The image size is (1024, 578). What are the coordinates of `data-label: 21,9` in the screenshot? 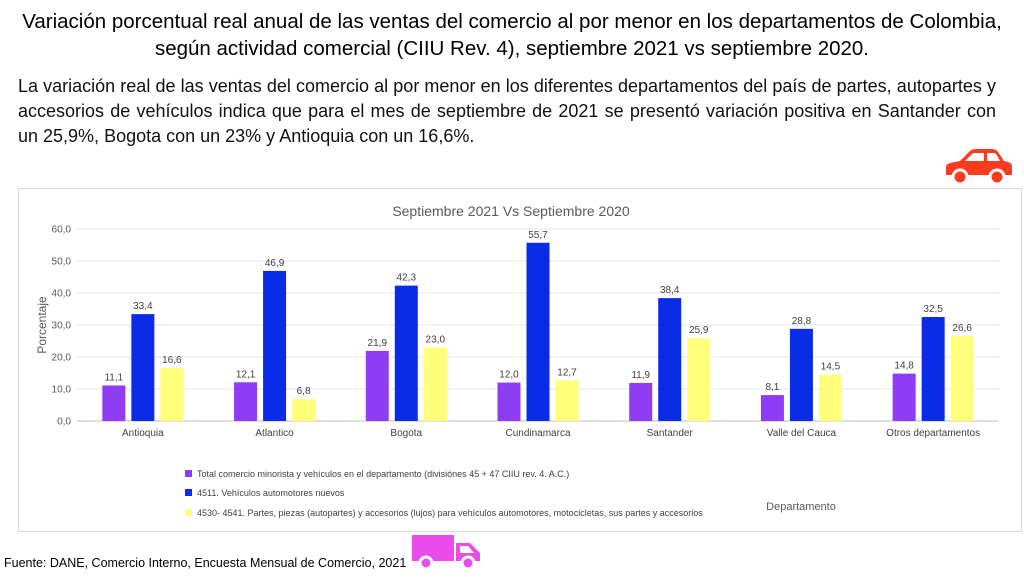 It's located at (378, 343).